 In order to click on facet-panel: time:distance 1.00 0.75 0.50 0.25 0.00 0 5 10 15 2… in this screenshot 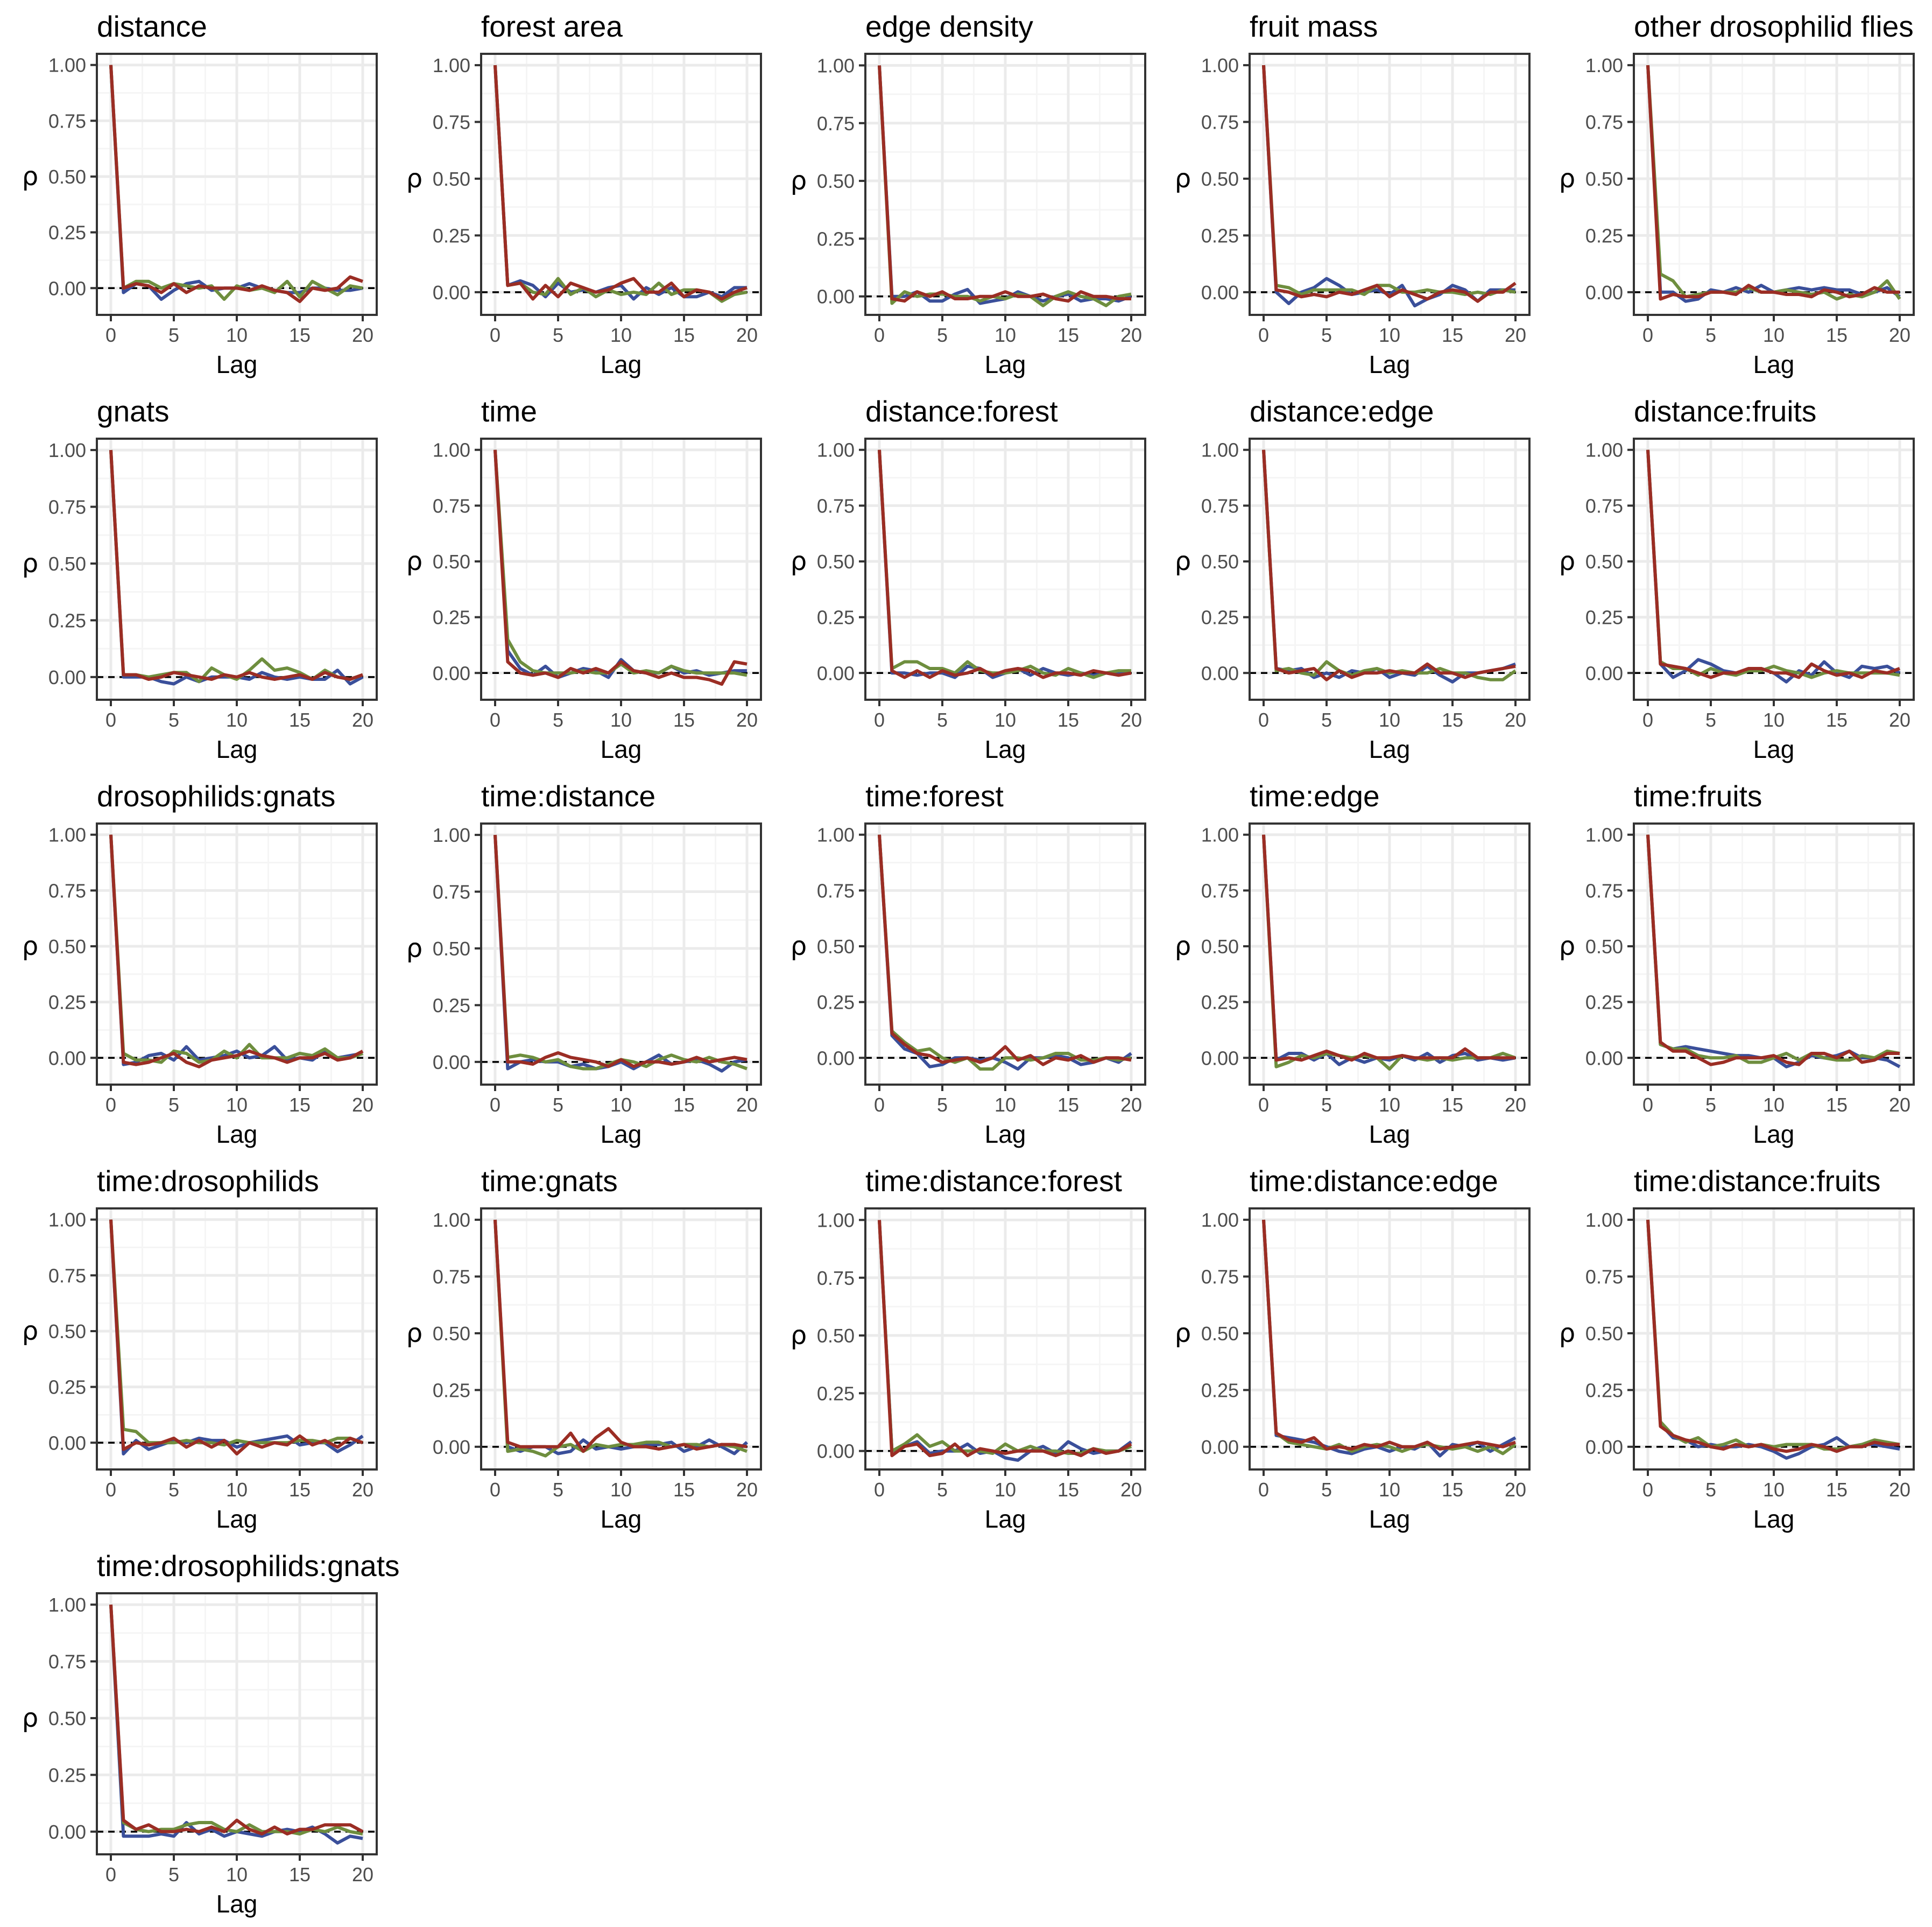, I will do `click(576, 963)`.